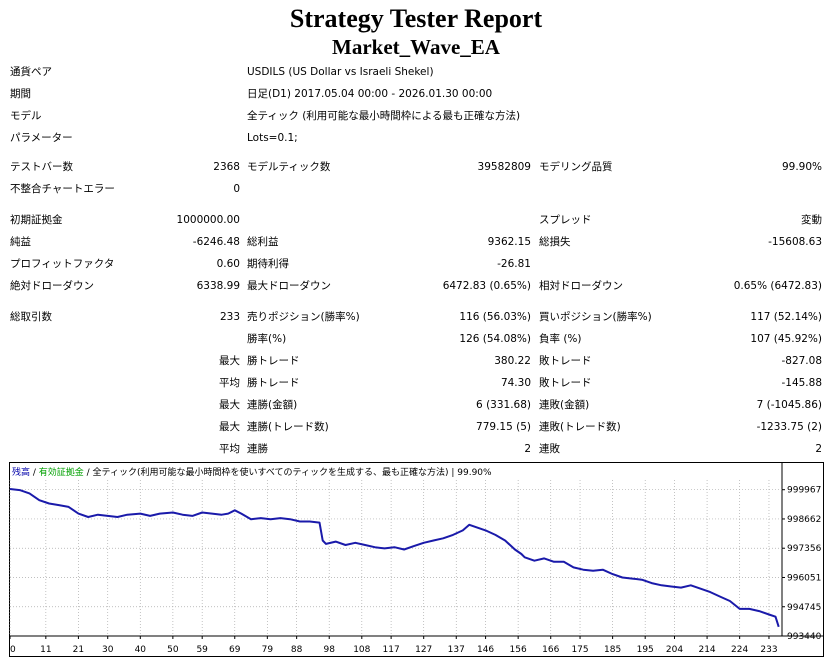 This screenshot has width=832, height=664. Describe the element at coordinates (504, 167) in the screenshot. I see `ticks-modelled-value: 39582809` at that location.